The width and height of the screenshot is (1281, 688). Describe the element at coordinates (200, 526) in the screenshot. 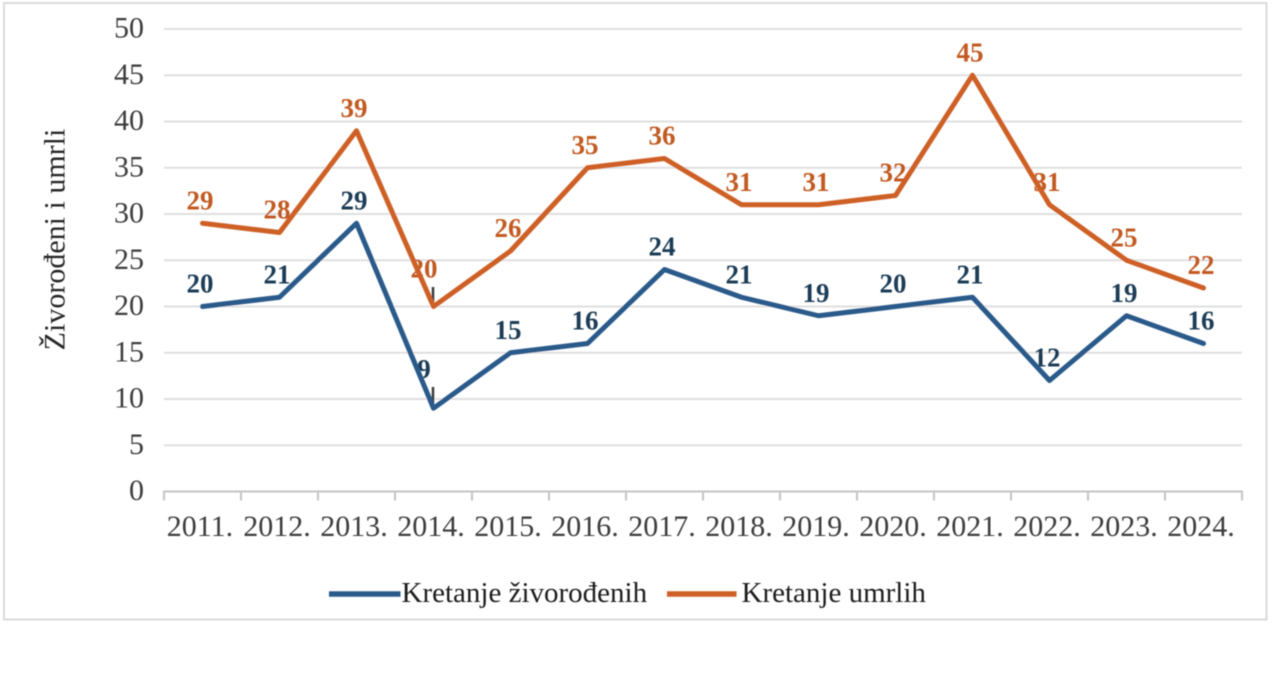

I see `svg-text: 2011.` at that location.